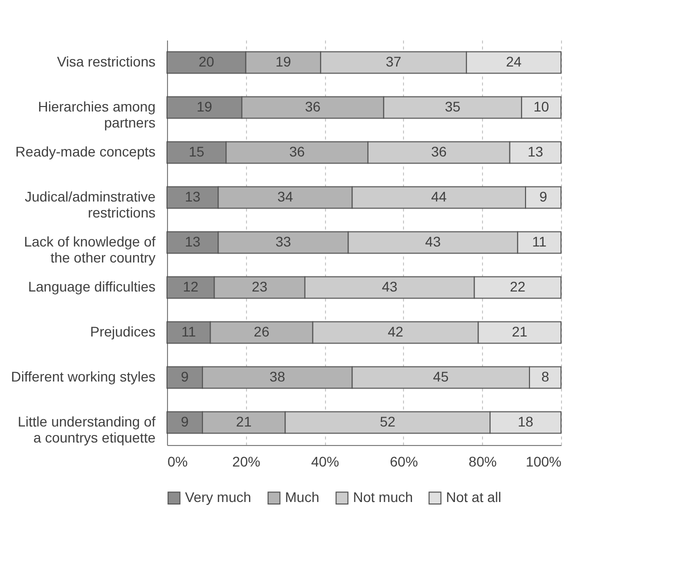 The height and width of the screenshot is (572, 685). What do you see at coordinates (97, 114) in the screenshot?
I see `y-tick-label: Hierarchies among partners` at bounding box center [97, 114].